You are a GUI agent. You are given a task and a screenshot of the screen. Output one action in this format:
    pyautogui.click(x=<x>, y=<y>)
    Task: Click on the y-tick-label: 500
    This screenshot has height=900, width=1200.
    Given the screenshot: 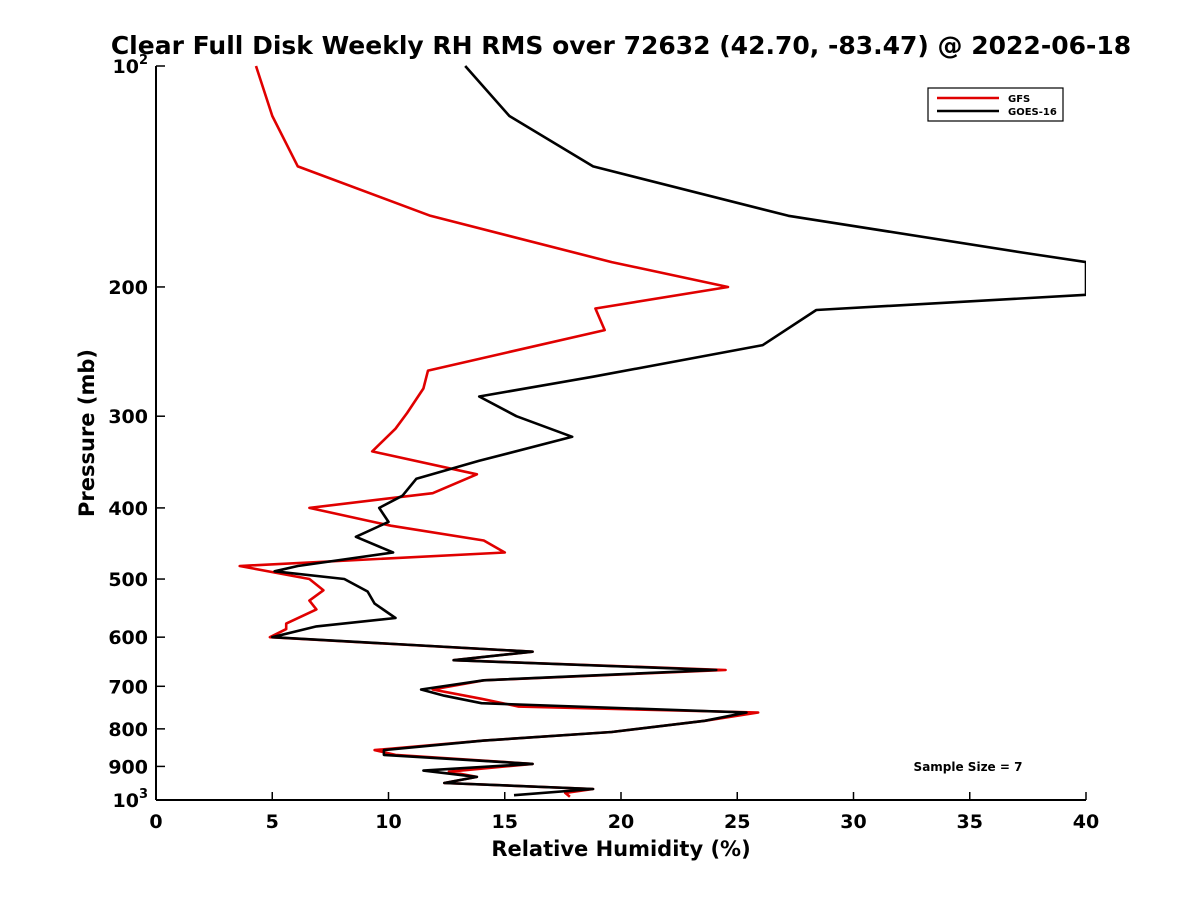 What is the action you would take?
    pyautogui.click(x=128, y=580)
    